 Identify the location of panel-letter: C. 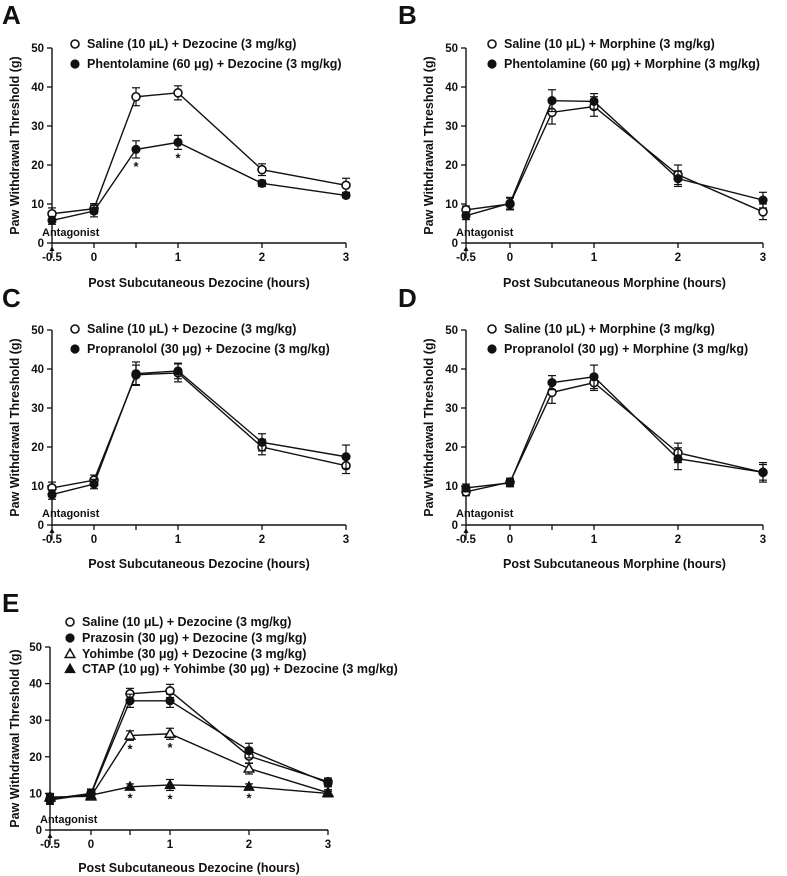
(11, 298).